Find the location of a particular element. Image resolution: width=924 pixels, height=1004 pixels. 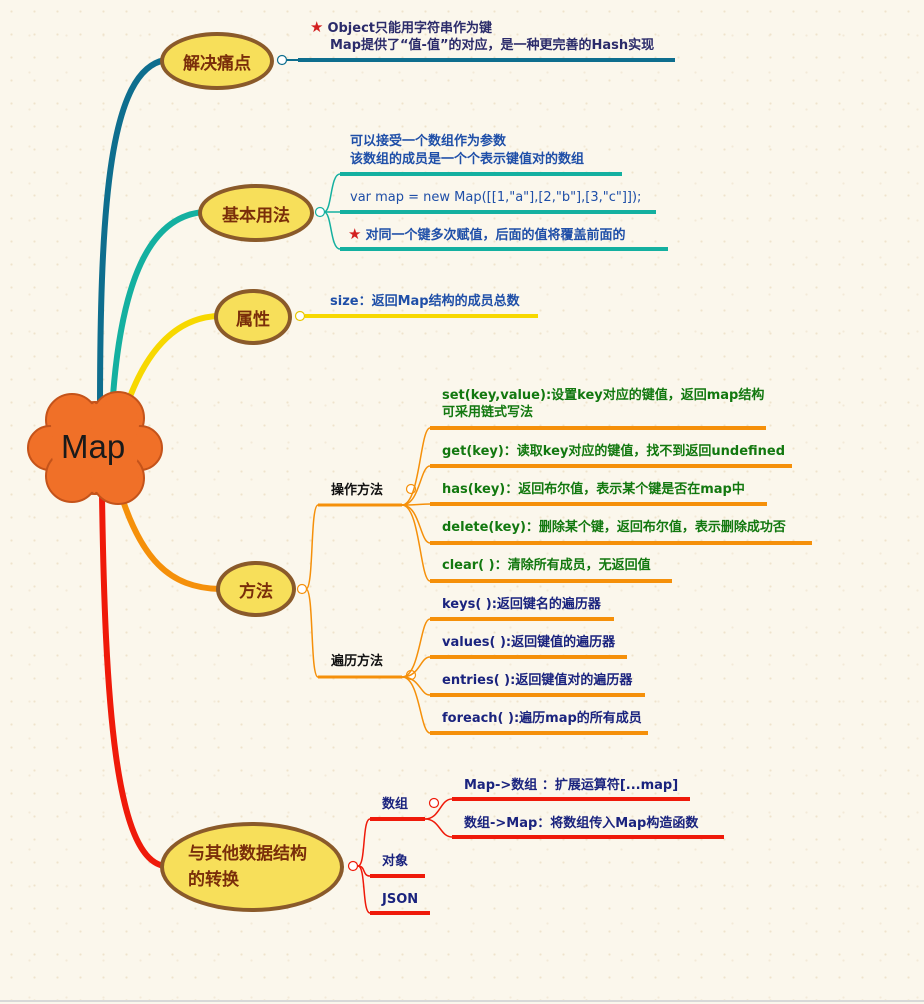

iter-label: 遍历方法 is located at coordinates (357, 661).